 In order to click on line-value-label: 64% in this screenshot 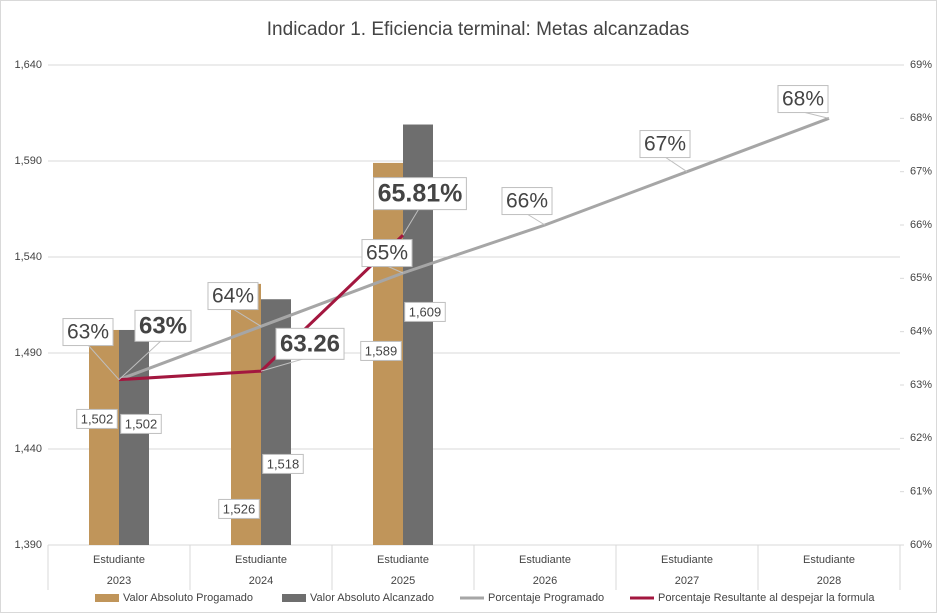, I will do `click(233, 296)`.